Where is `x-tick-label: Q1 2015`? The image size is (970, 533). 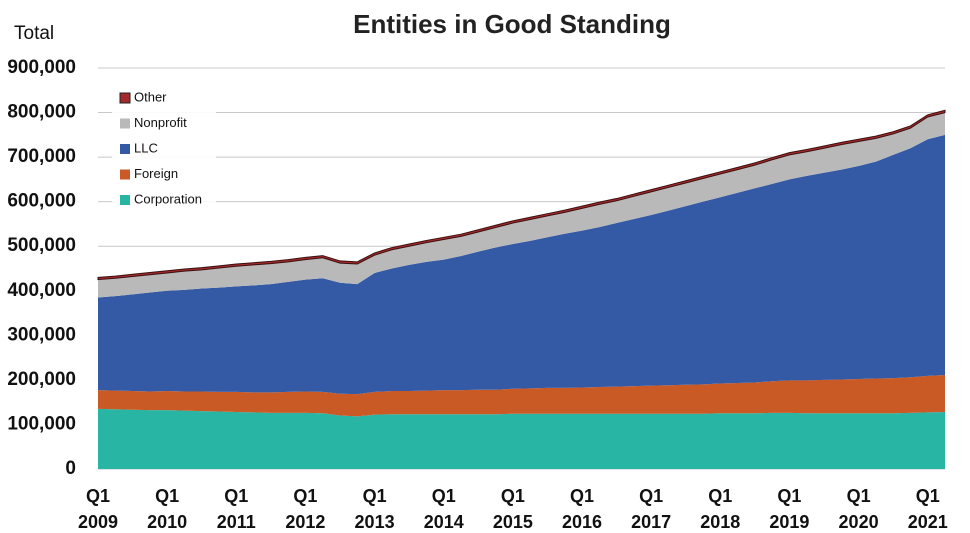 x-tick-label: Q1 2015 is located at coordinates (513, 509).